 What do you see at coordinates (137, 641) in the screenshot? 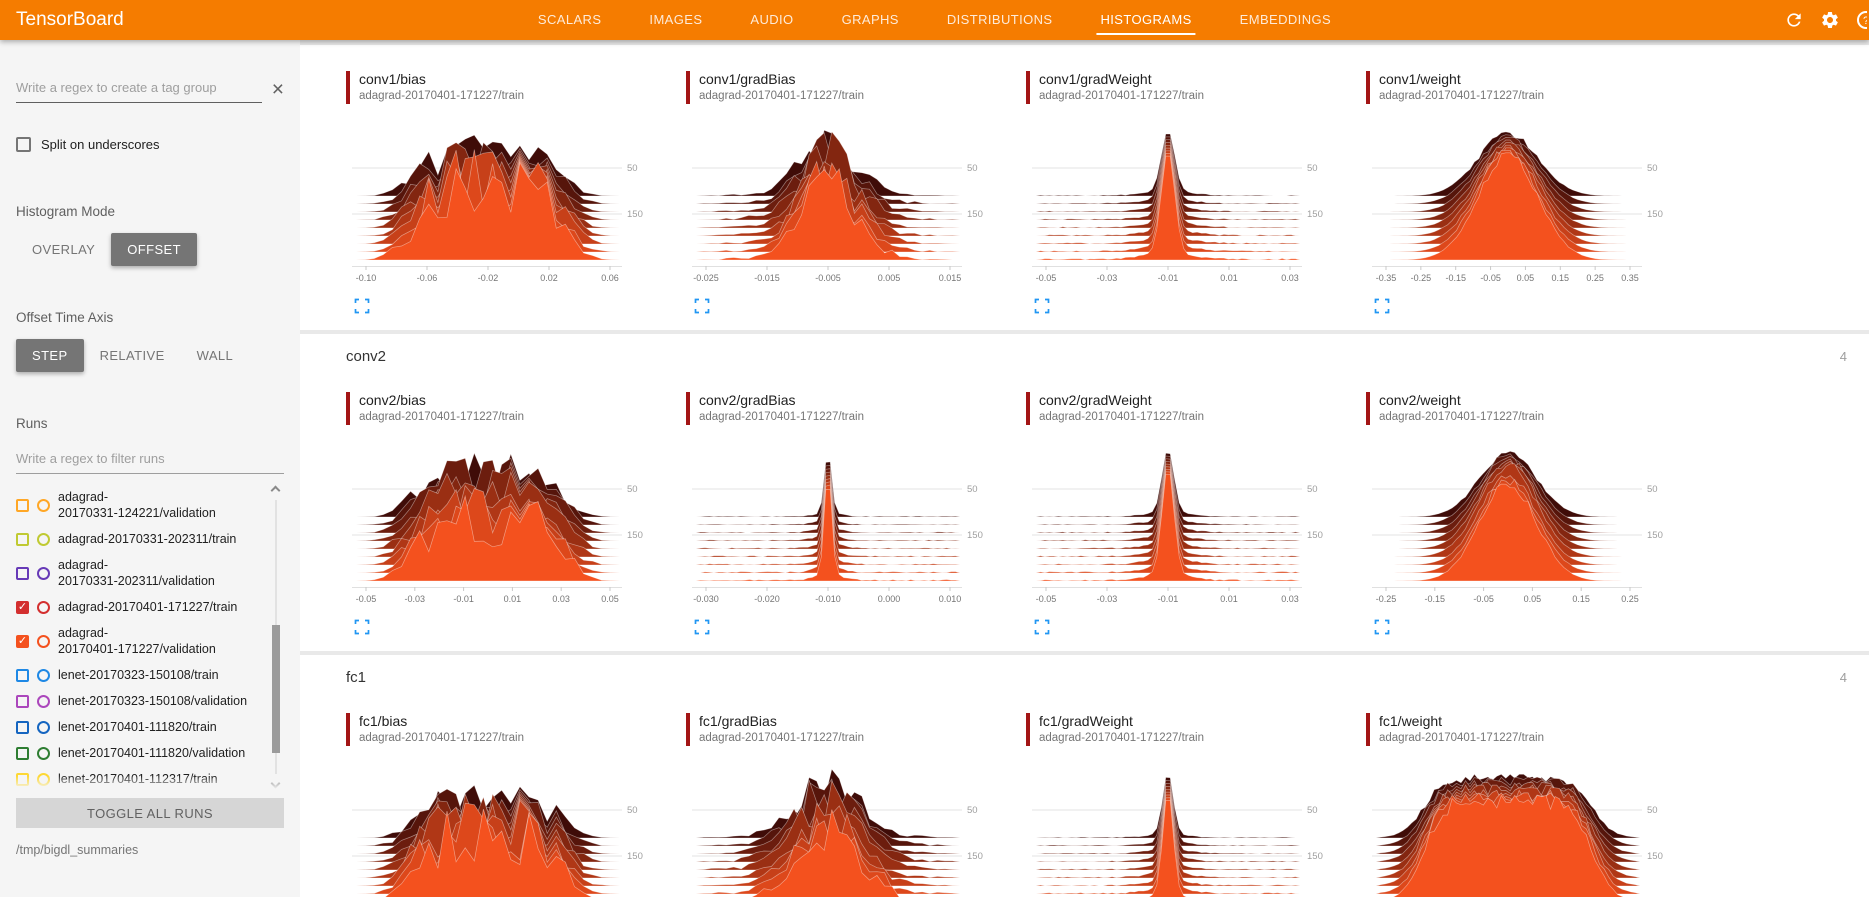
I see `run-row: ✓ adagrad- 20170401-171227/validation` at bounding box center [137, 641].